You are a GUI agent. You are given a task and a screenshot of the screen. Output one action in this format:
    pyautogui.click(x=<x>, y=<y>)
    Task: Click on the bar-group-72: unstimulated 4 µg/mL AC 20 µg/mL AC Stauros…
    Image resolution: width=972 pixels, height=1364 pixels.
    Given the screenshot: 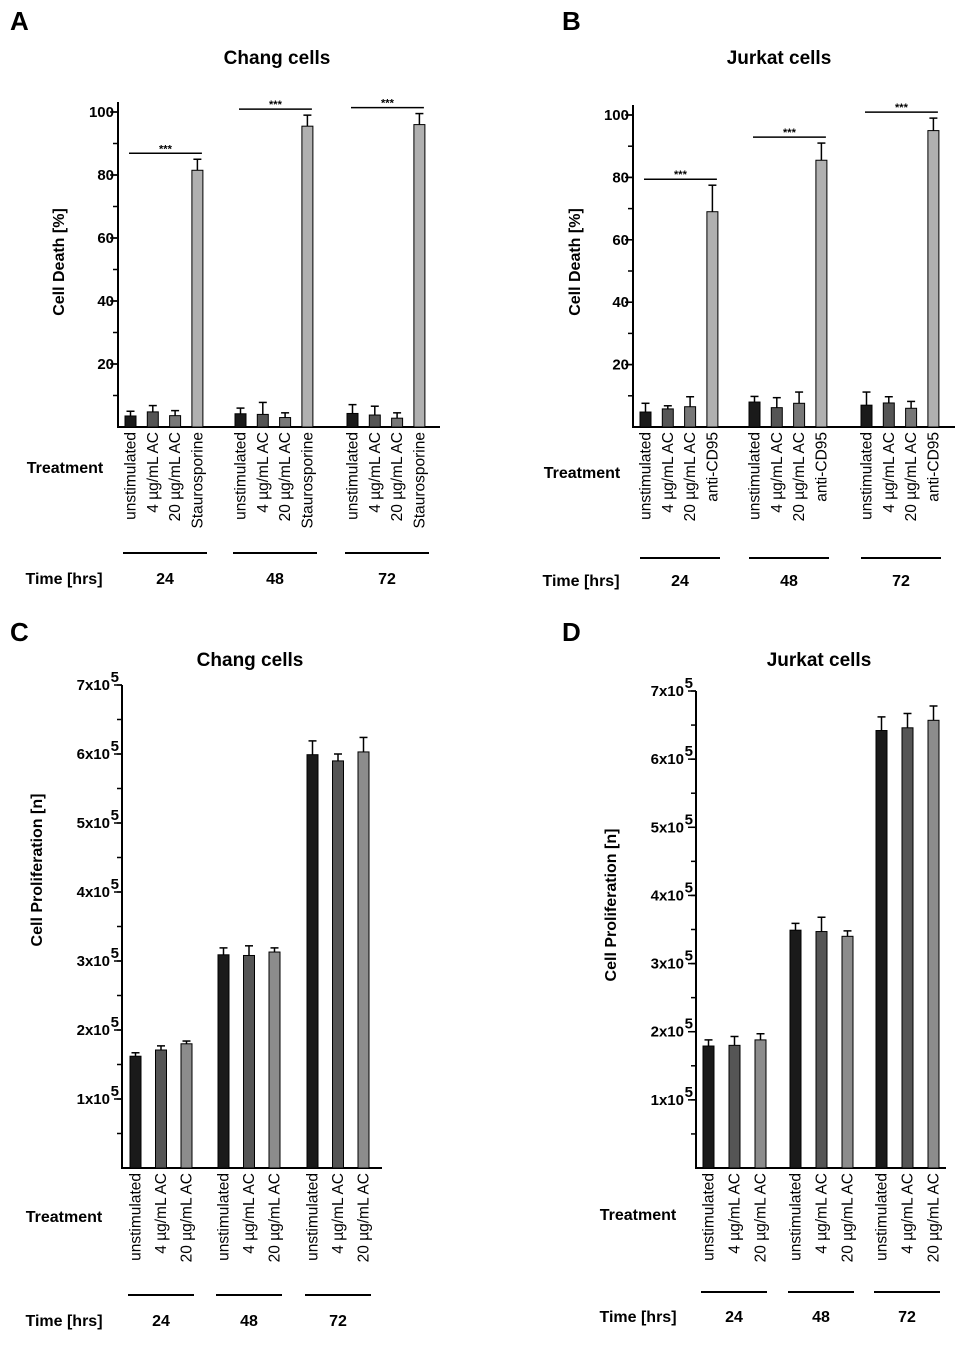 What is the action you would take?
    pyautogui.click(x=387, y=343)
    